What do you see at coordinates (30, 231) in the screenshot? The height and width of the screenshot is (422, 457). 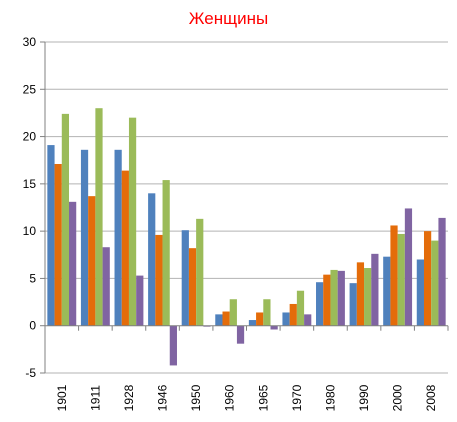 I see `y-tick-label: 10` at bounding box center [30, 231].